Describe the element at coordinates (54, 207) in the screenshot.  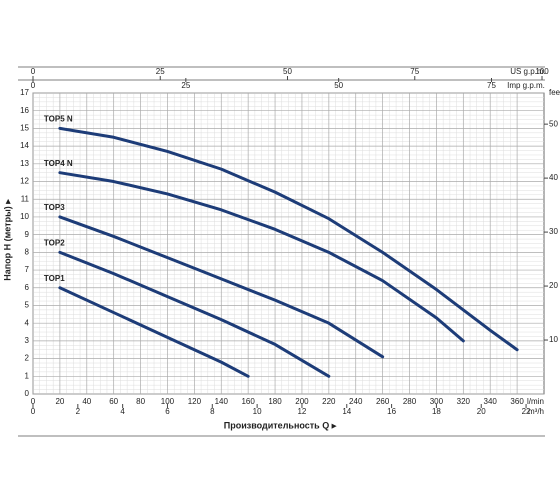
I see `curve-label: TOP3` at that location.